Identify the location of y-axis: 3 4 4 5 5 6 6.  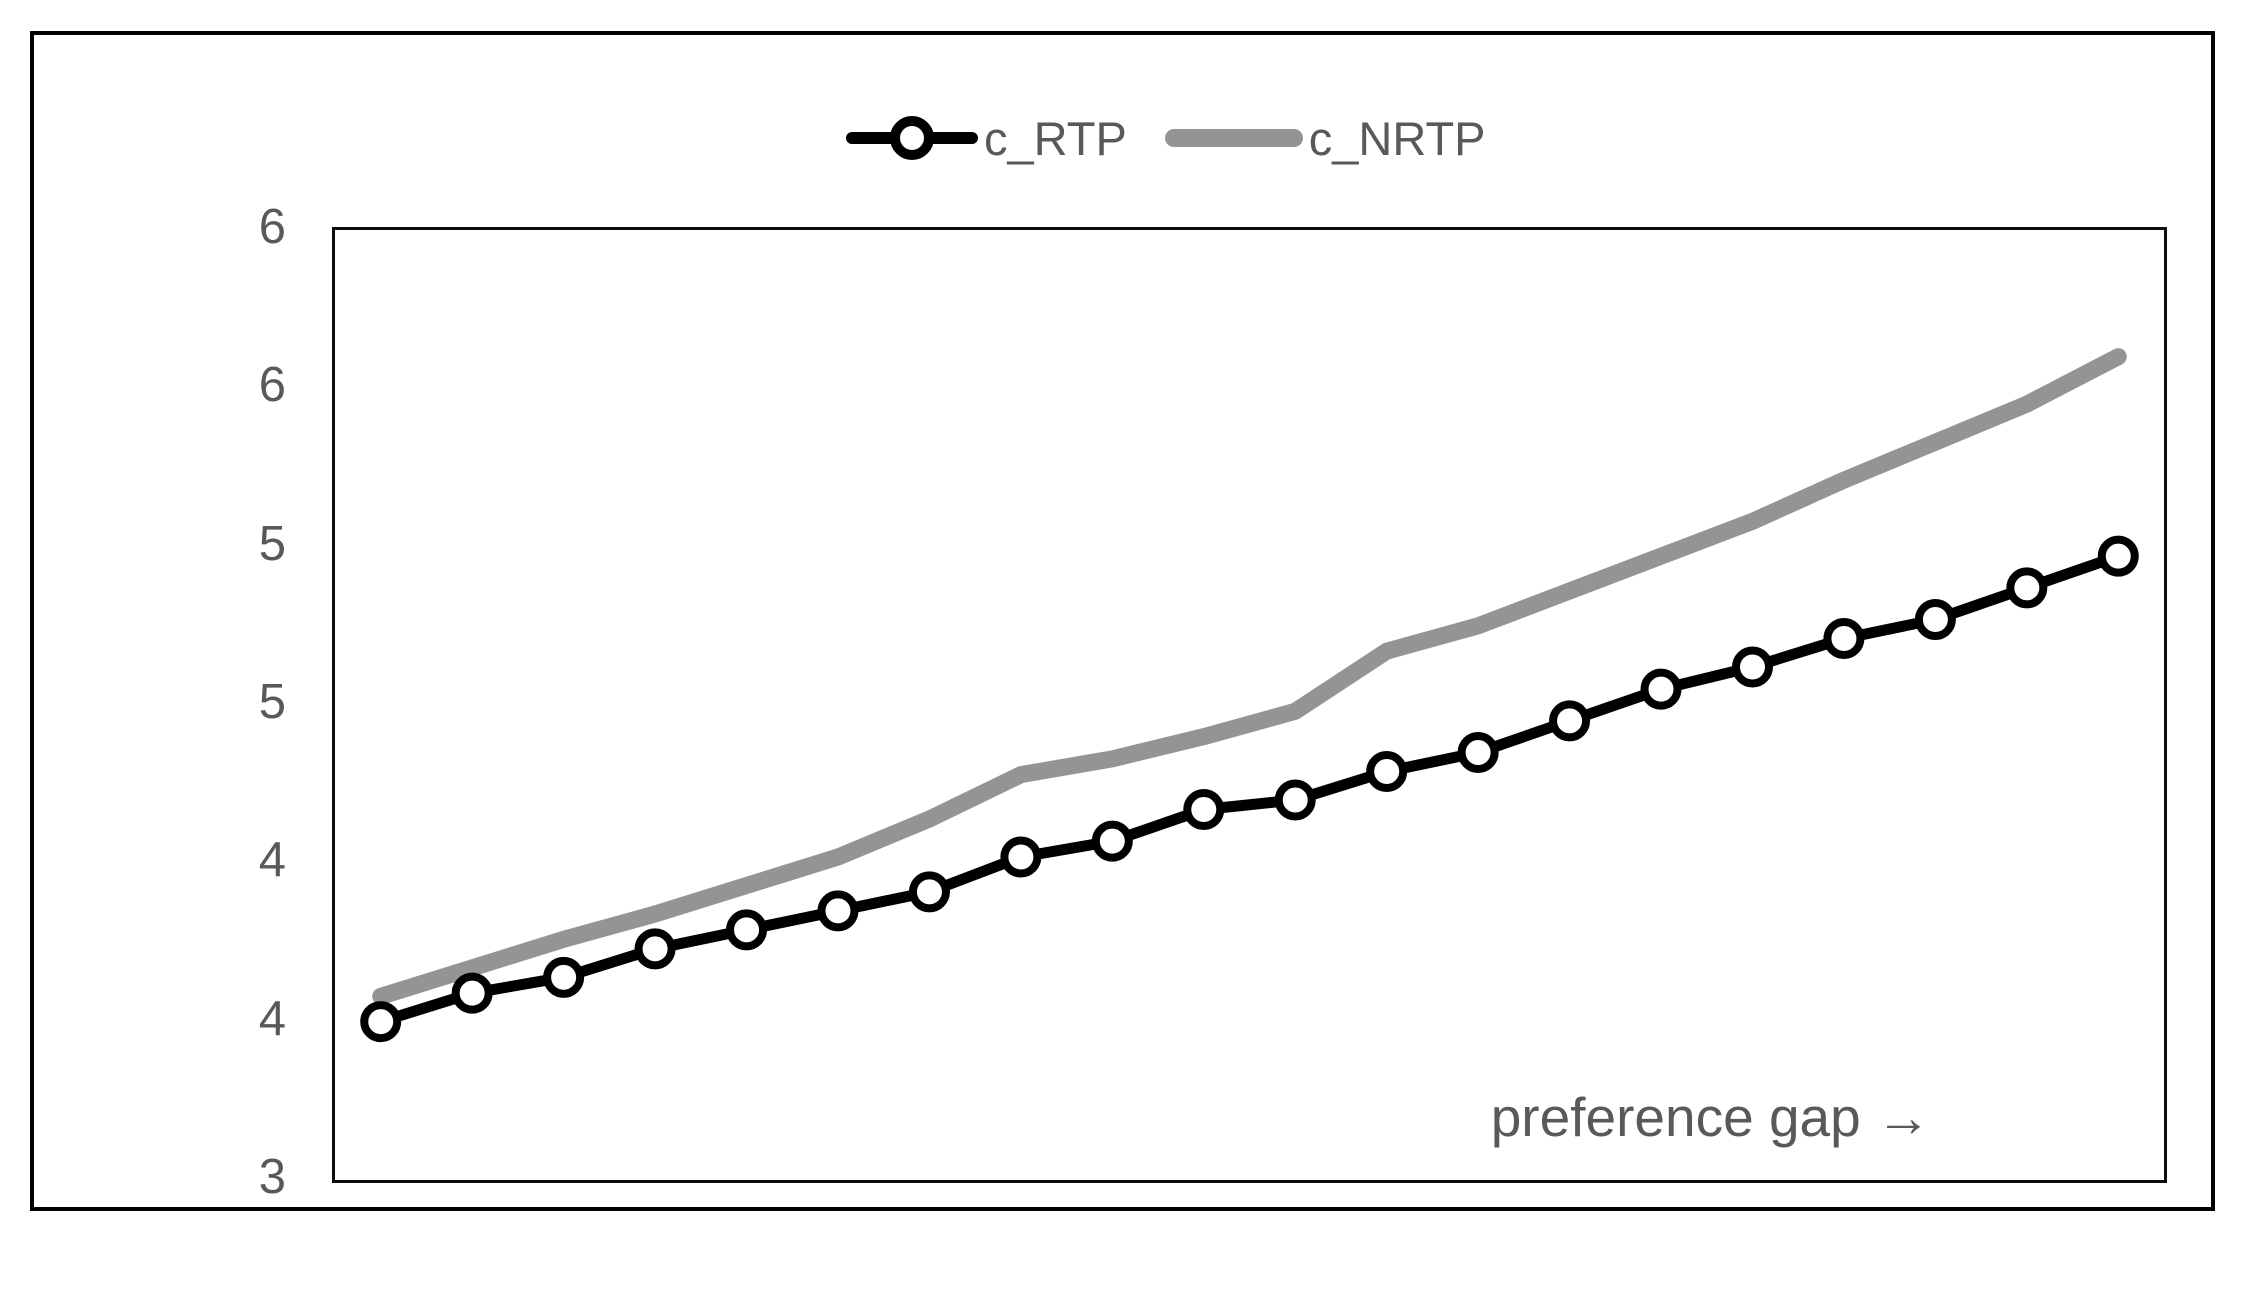
(205, 662).